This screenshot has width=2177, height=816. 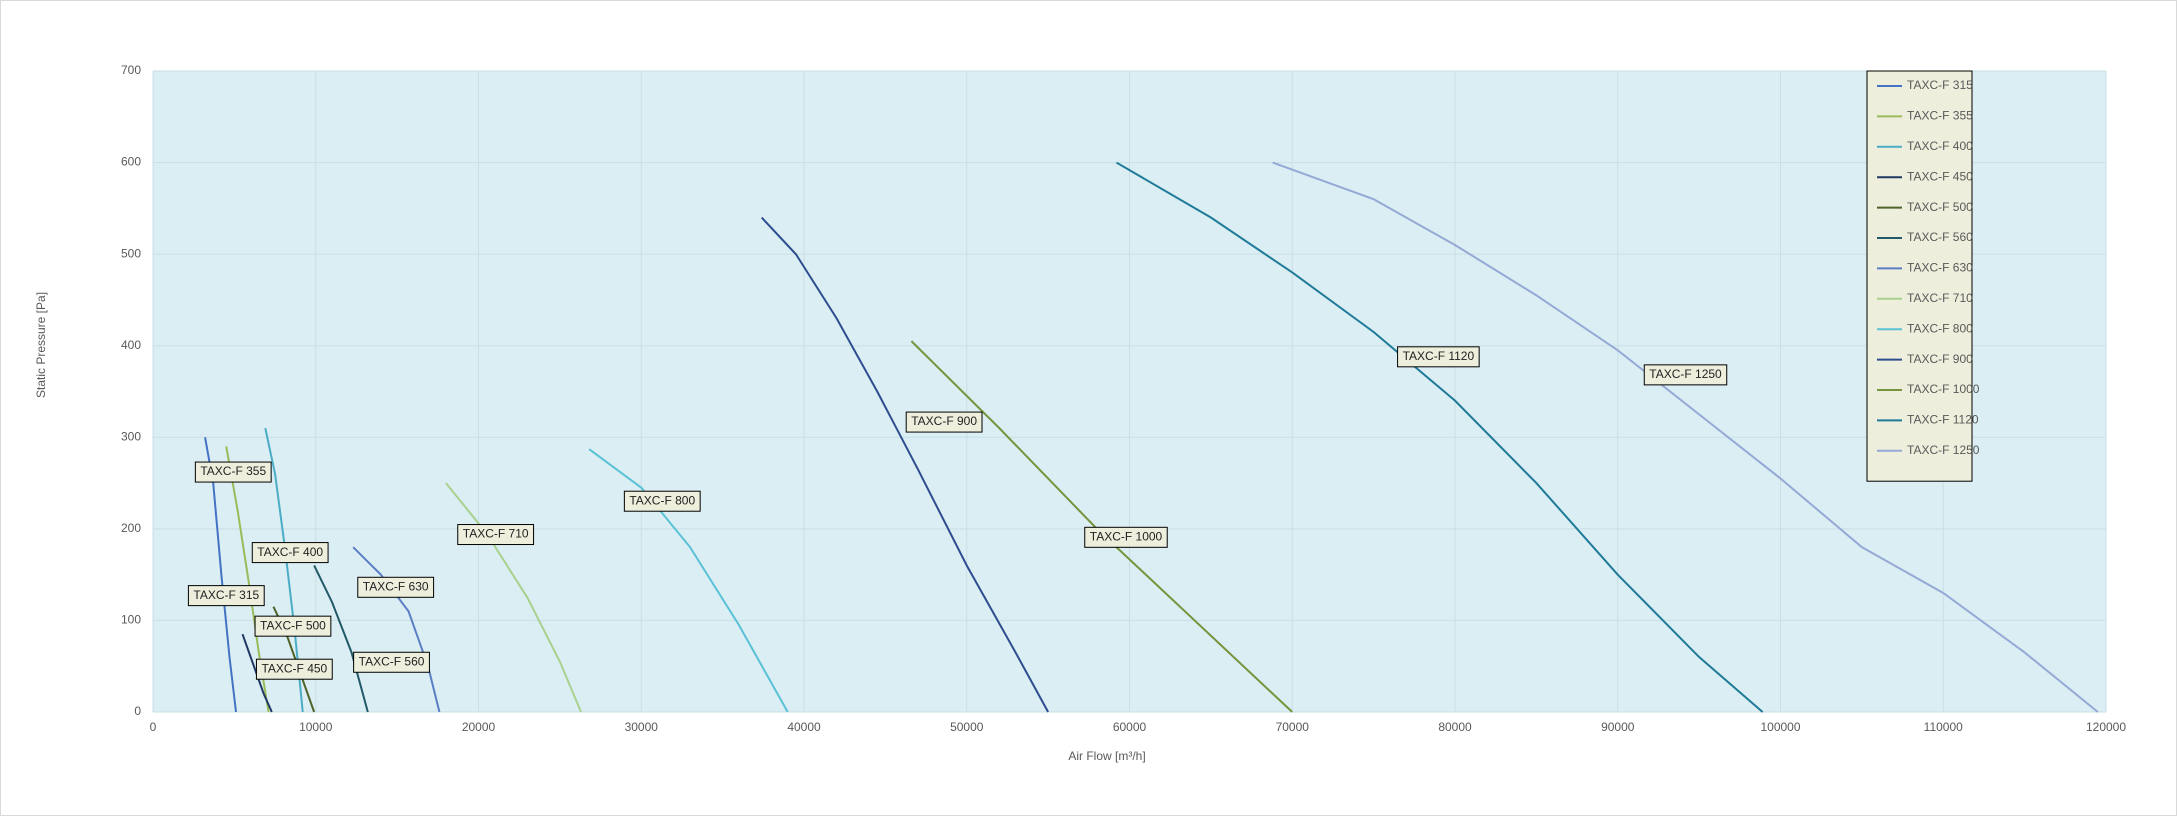 What do you see at coordinates (41, 345) in the screenshot?
I see `y-axis-title: Static Pressure [Pa]` at bounding box center [41, 345].